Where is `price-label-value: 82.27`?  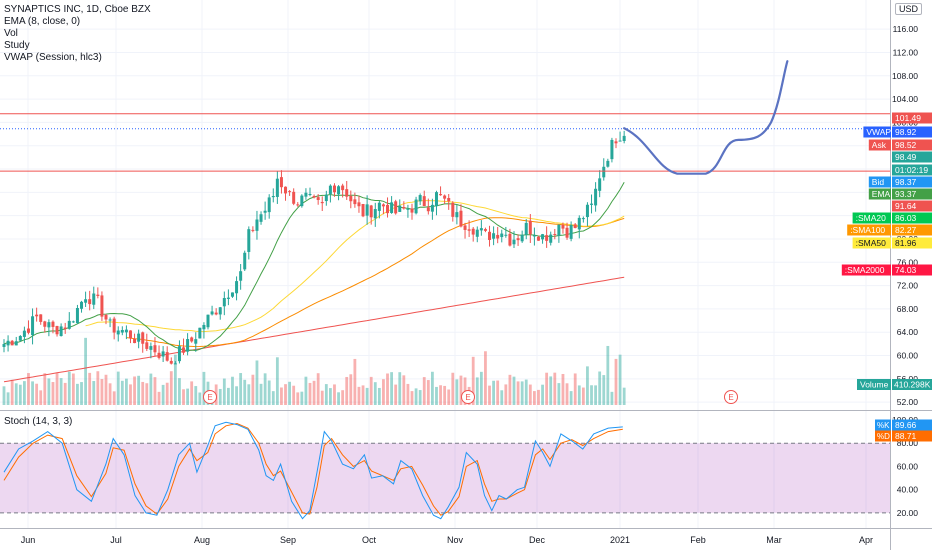
price-label-value: 82.27 is located at coordinates (906, 230).